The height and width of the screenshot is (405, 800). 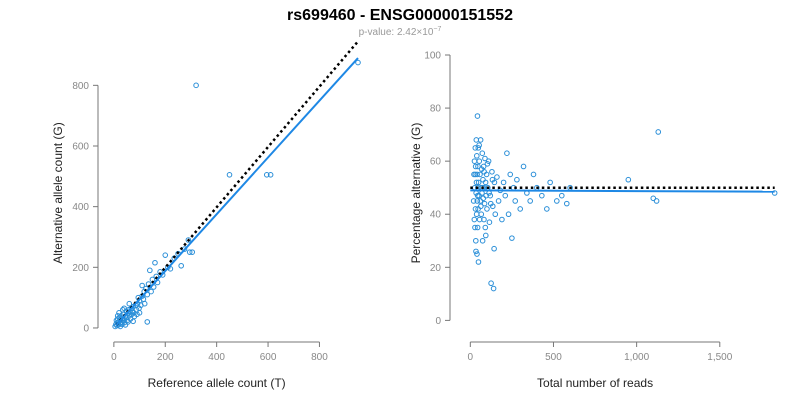 What do you see at coordinates (80, 146) in the screenshot?
I see `y-tick-label: 600` at bounding box center [80, 146].